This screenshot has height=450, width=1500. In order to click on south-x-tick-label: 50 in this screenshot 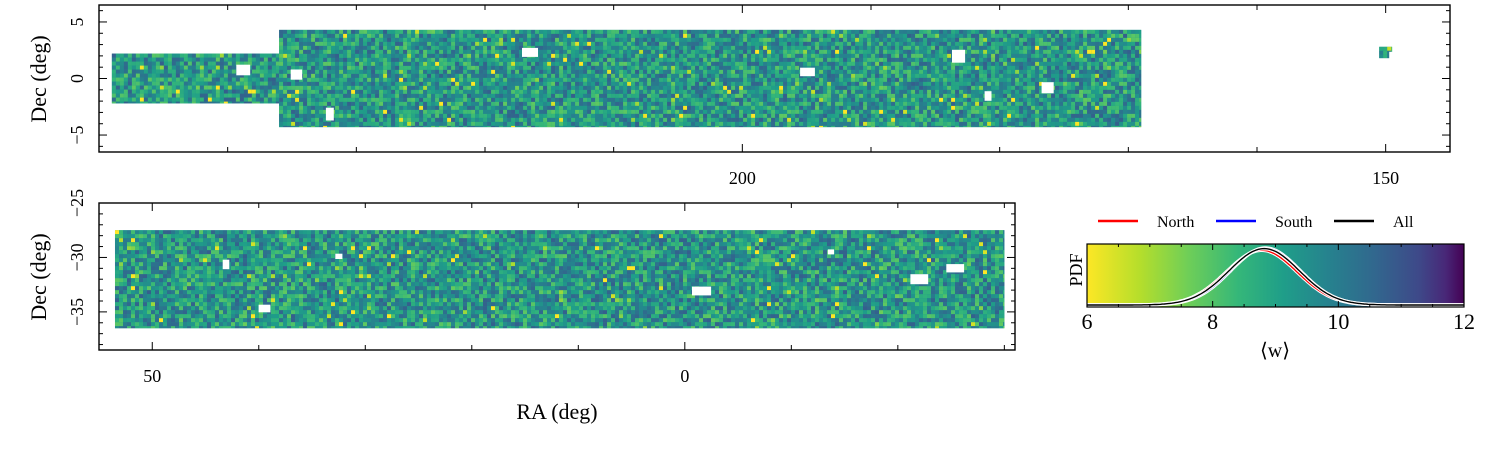, I will do `click(152, 376)`.